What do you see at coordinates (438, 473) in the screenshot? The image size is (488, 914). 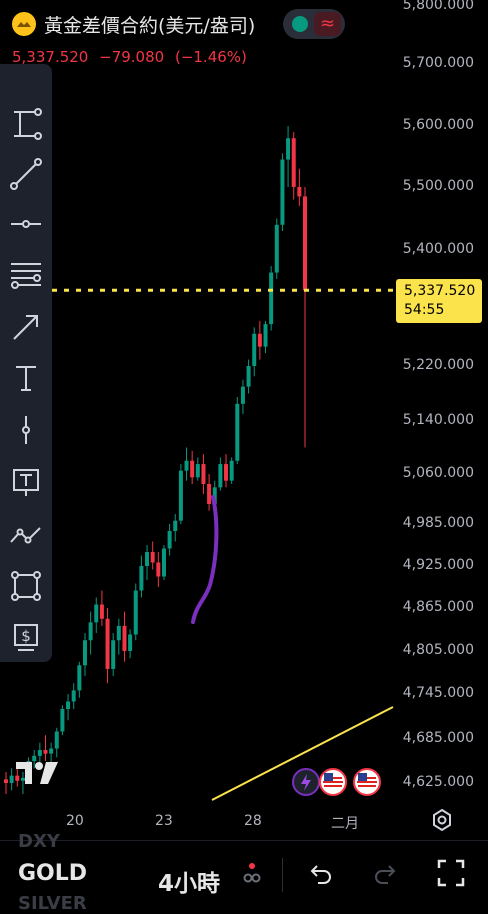 I see `price-label: 5,060.000` at bounding box center [438, 473].